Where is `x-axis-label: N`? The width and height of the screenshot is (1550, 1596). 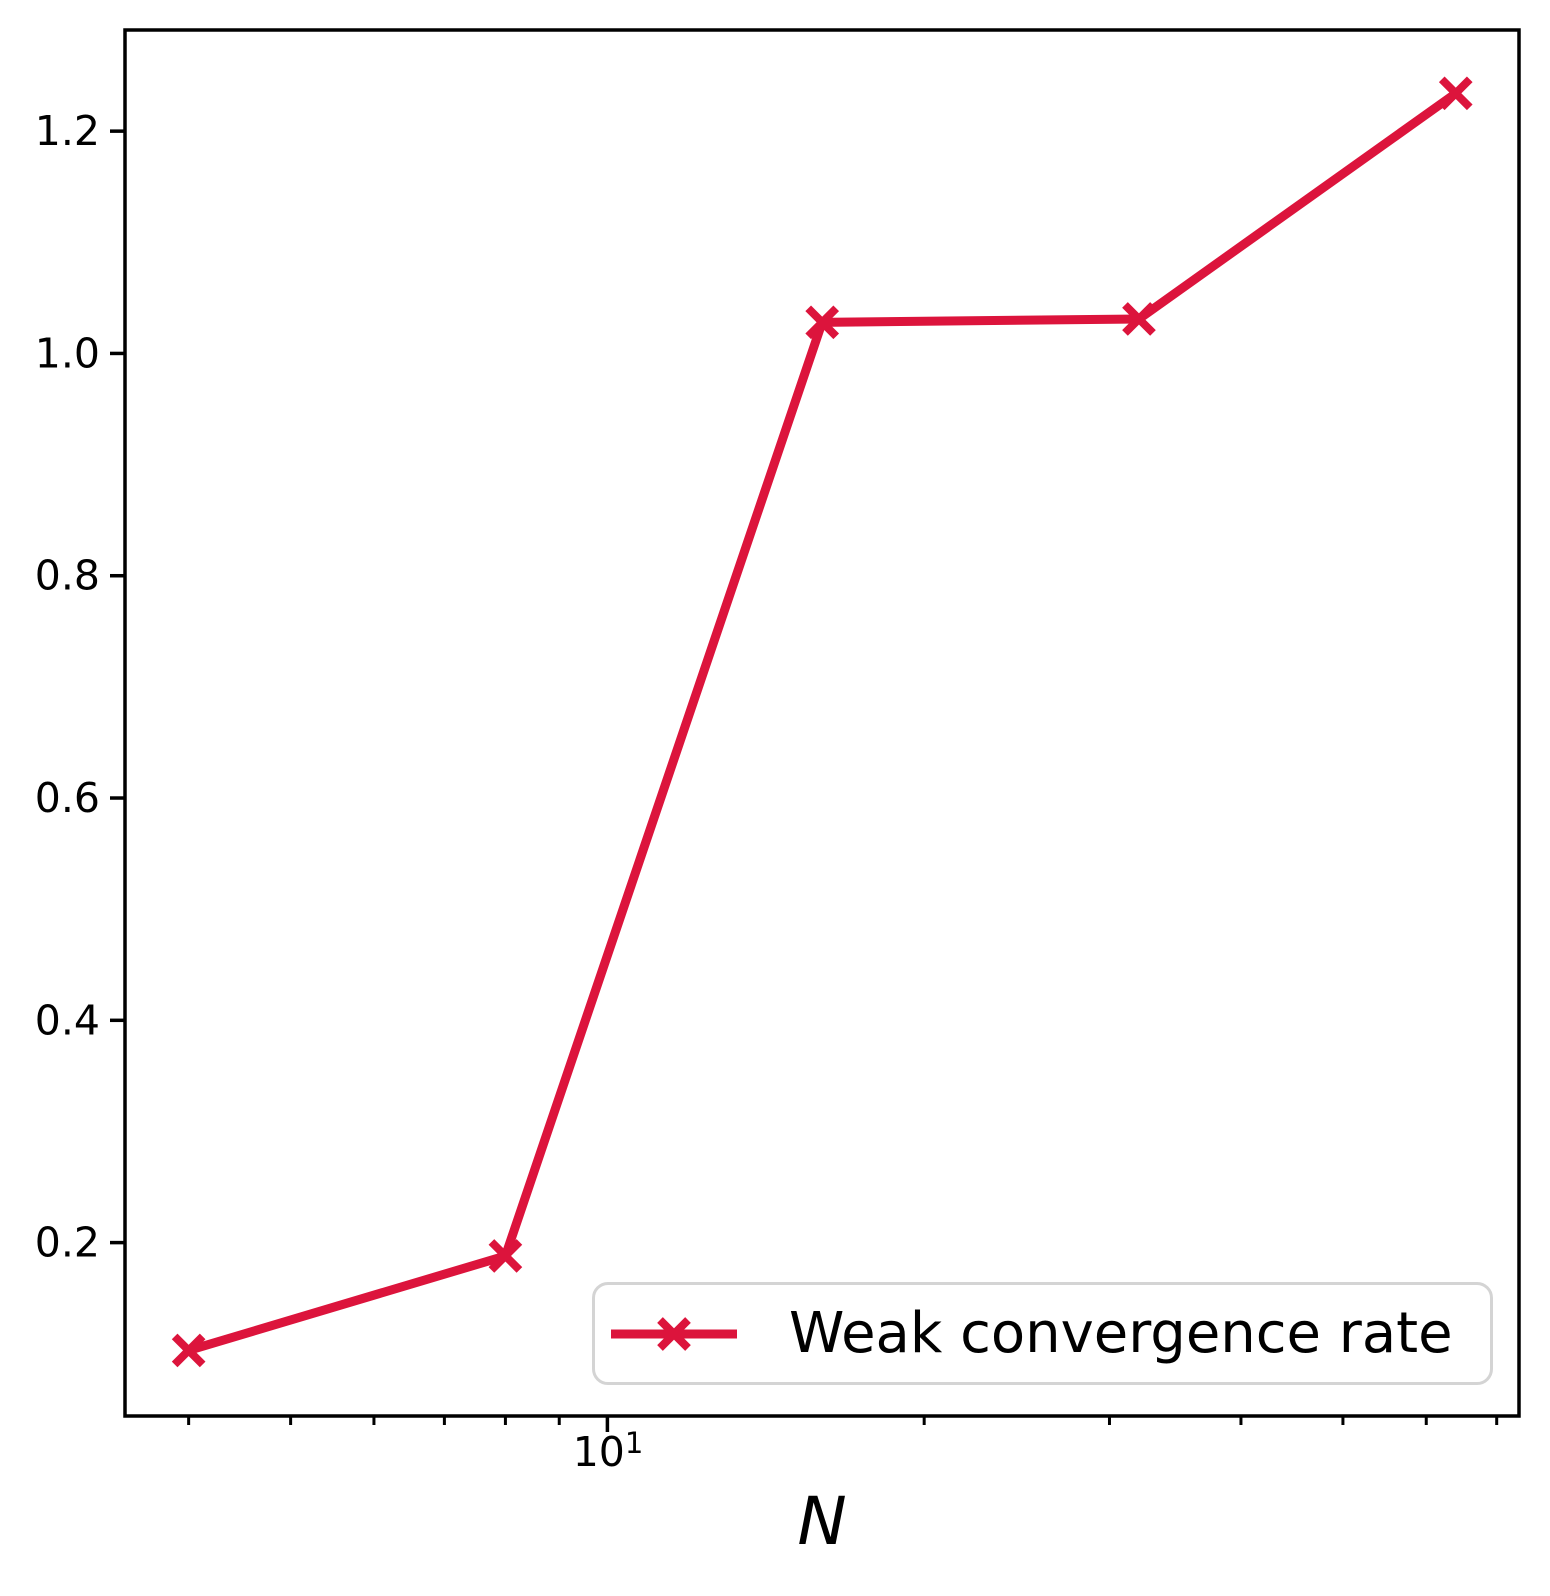
x-axis-label: N is located at coordinates (822, 1521).